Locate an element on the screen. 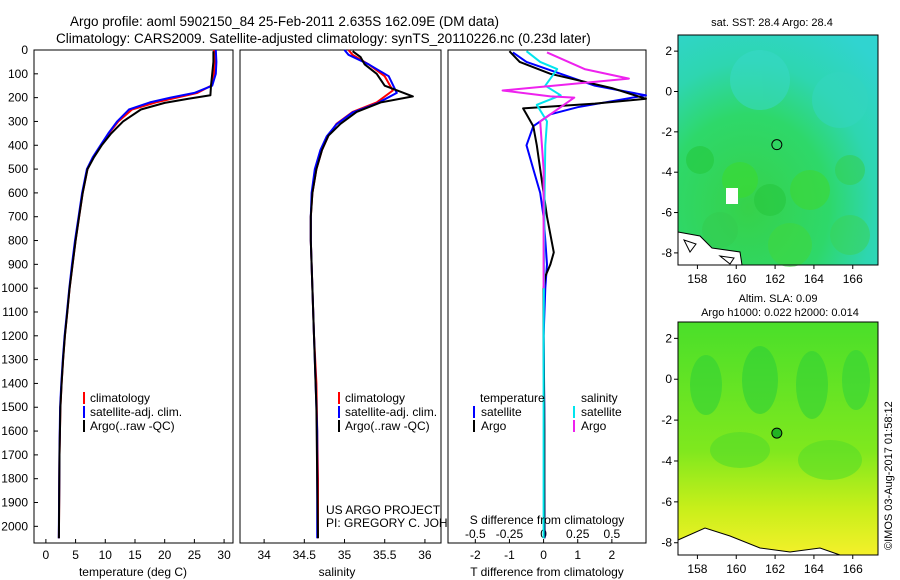 This screenshot has height=580, width=900. s-difference-label: S difference from climatology is located at coordinates (547, 520).